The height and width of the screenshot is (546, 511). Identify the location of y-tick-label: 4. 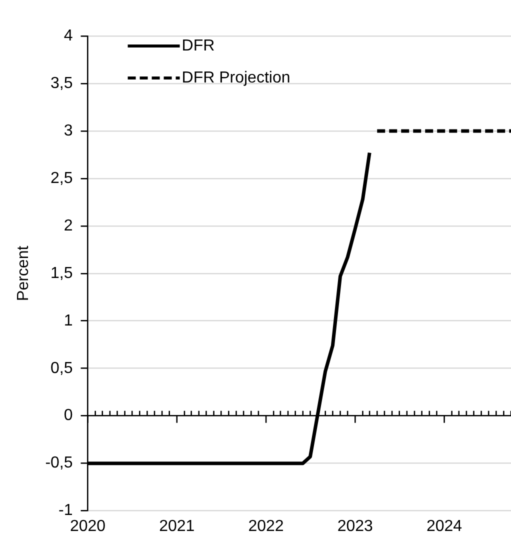
(68, 35).